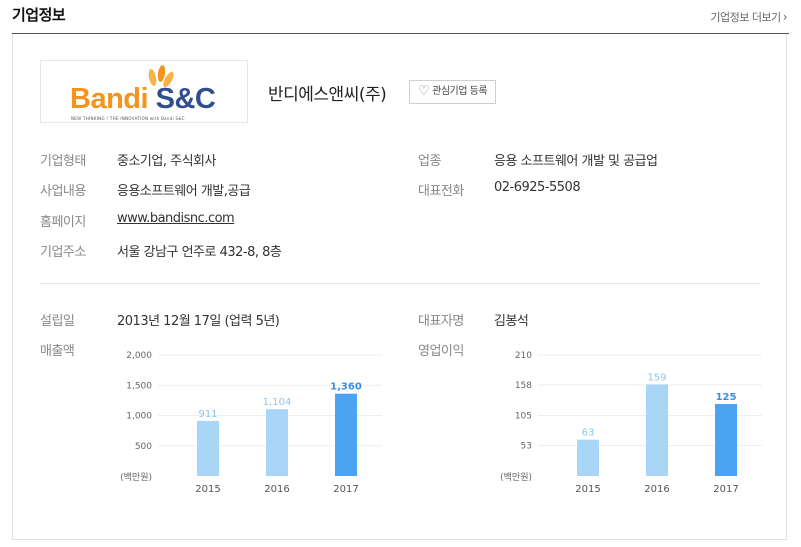 This screenshot has width=801, height=547. I want to click on founded-value: 2013년 12월 17일 (업력 5년), so click(198, 321).